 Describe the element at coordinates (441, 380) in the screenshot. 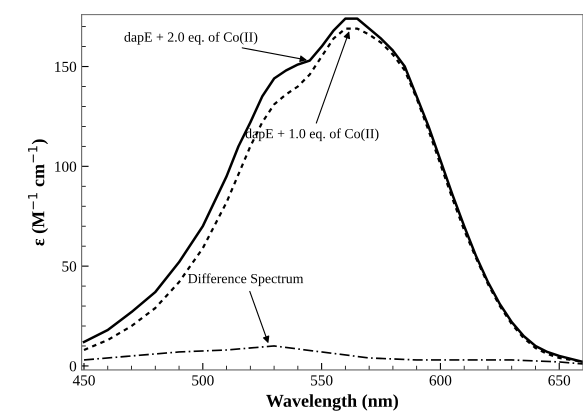

I see `x-tick-label: 600` at that location.